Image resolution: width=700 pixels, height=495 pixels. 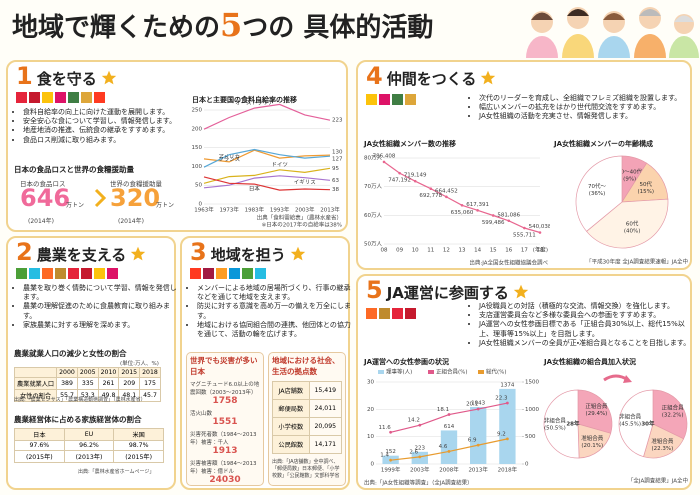 What do you see at coordinates (66, 79) in the screenshot?
I see `section-title: 食を守る` at bounding box center [66, 79].